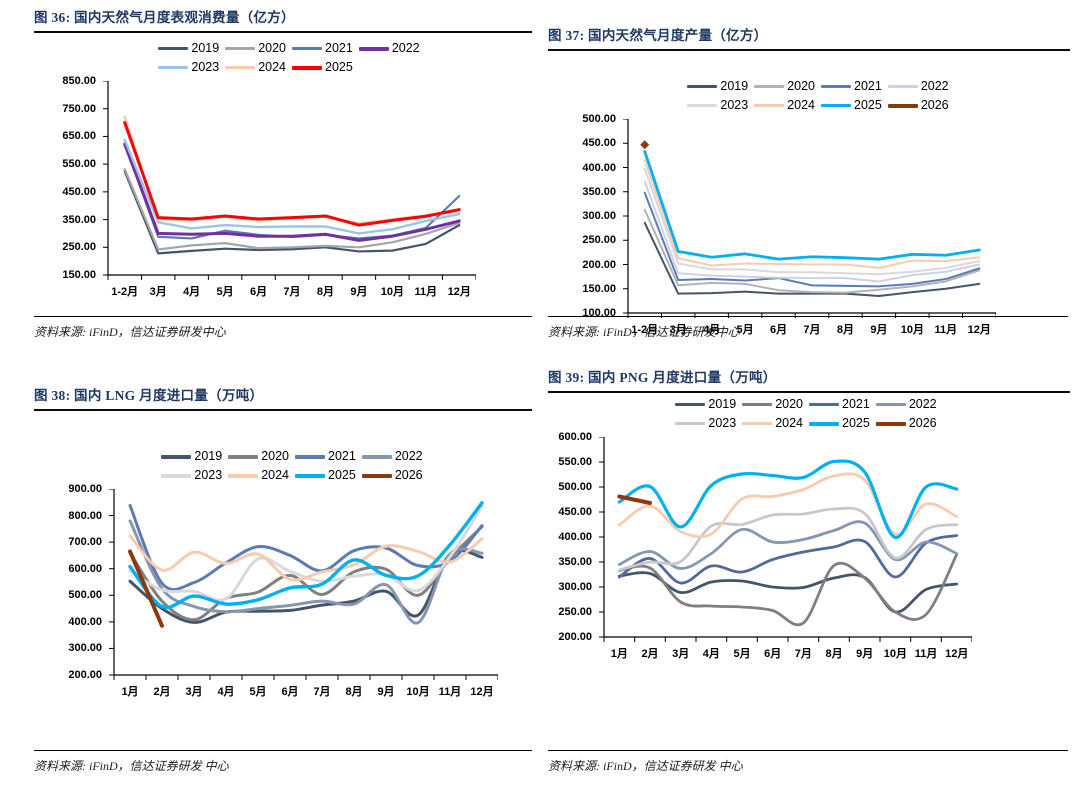 The width and height of the screenshot is (1080, 794). I want to click on y-tick-label: 150.00, so click(79, 275).